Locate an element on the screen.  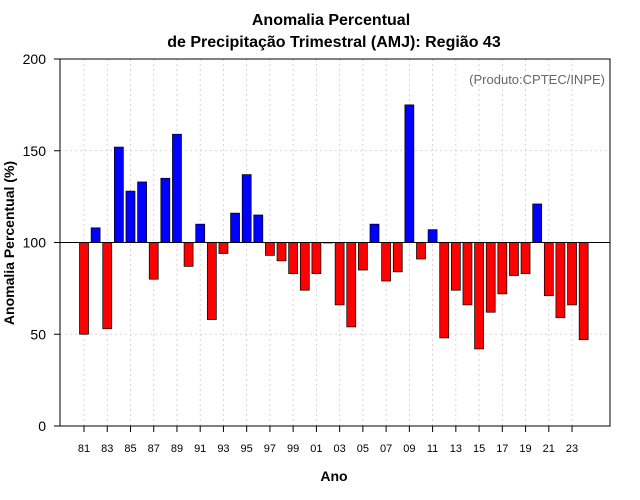
x-tick-label-23: 23 is located at coordinates (572, 449).